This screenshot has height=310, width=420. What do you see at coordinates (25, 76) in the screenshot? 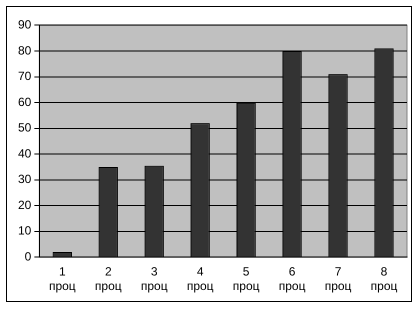
I see `y-tick-label: 70` at bounding box center [25, 76].